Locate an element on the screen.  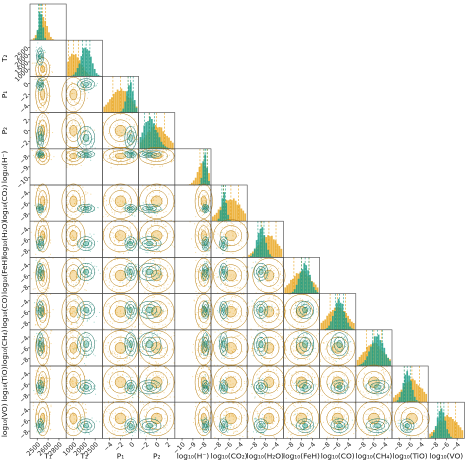
y-tick-label: −2 is located at coordinates (24, 98).